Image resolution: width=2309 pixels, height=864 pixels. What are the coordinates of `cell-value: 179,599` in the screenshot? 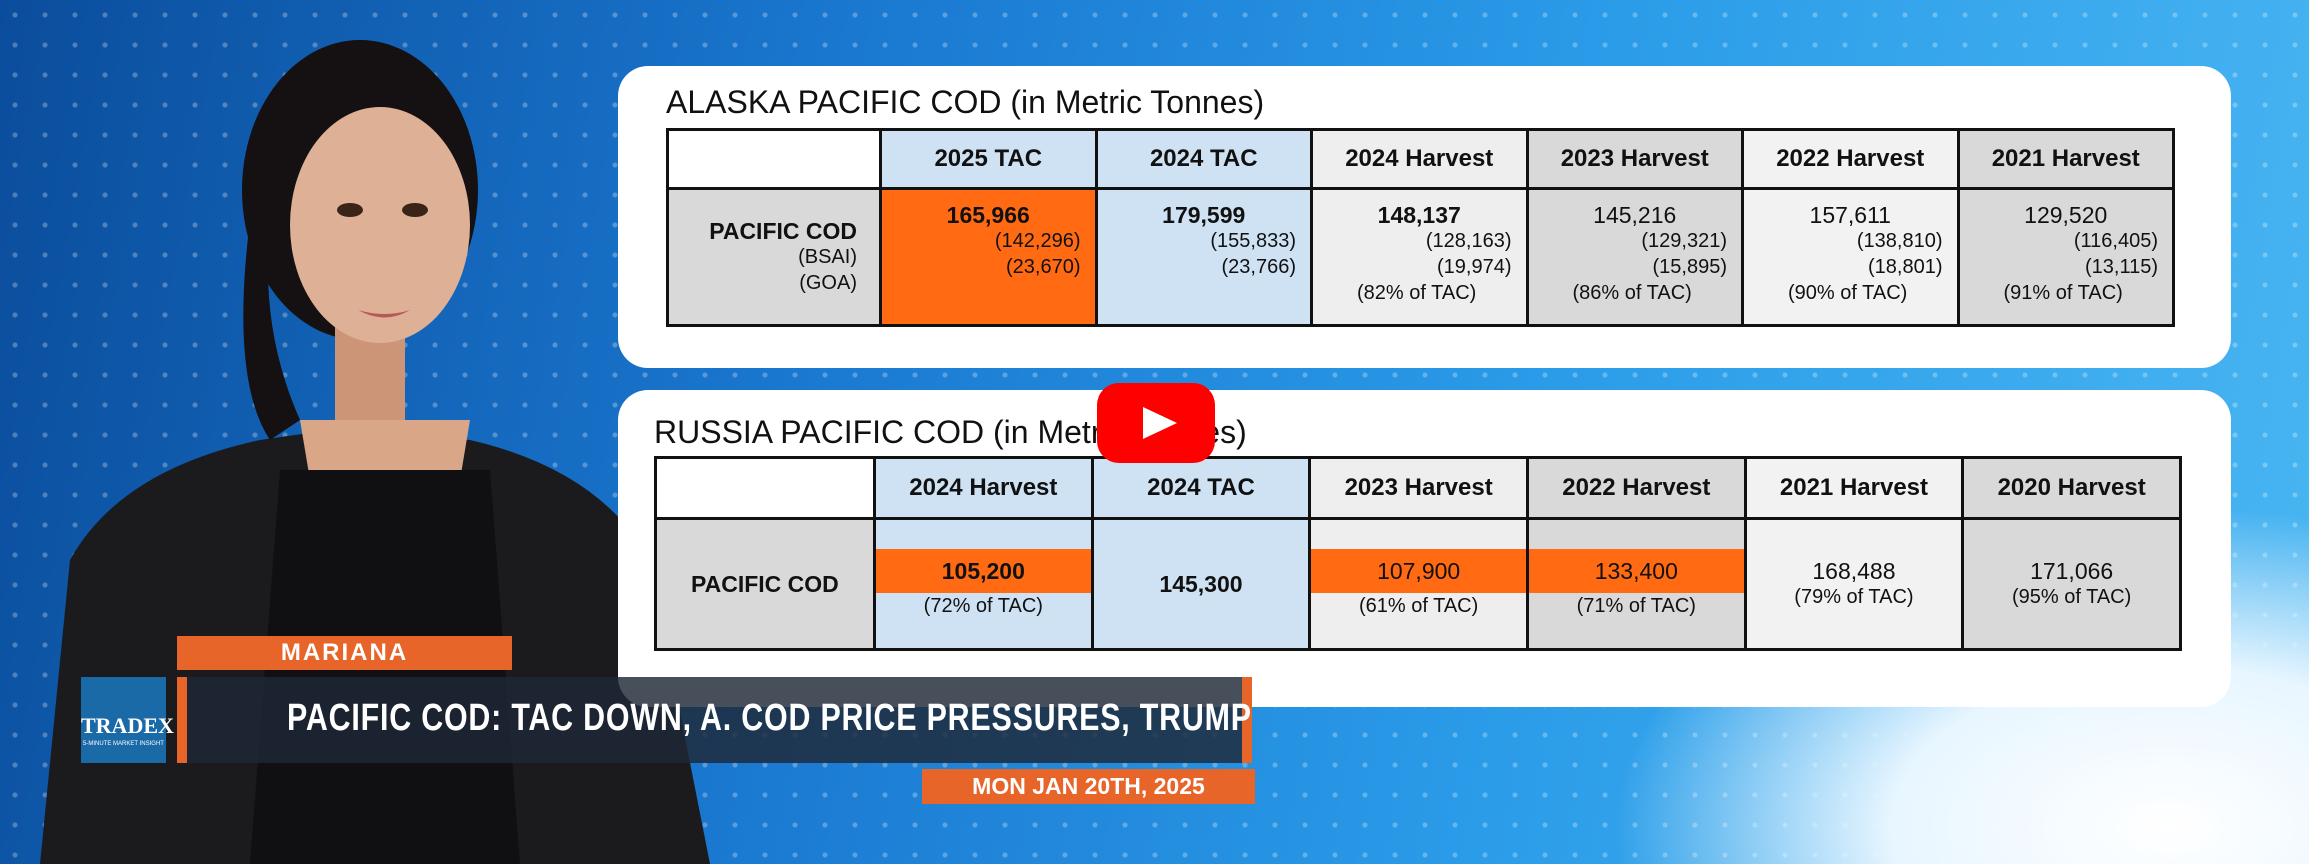 It's located at (1204, 215).